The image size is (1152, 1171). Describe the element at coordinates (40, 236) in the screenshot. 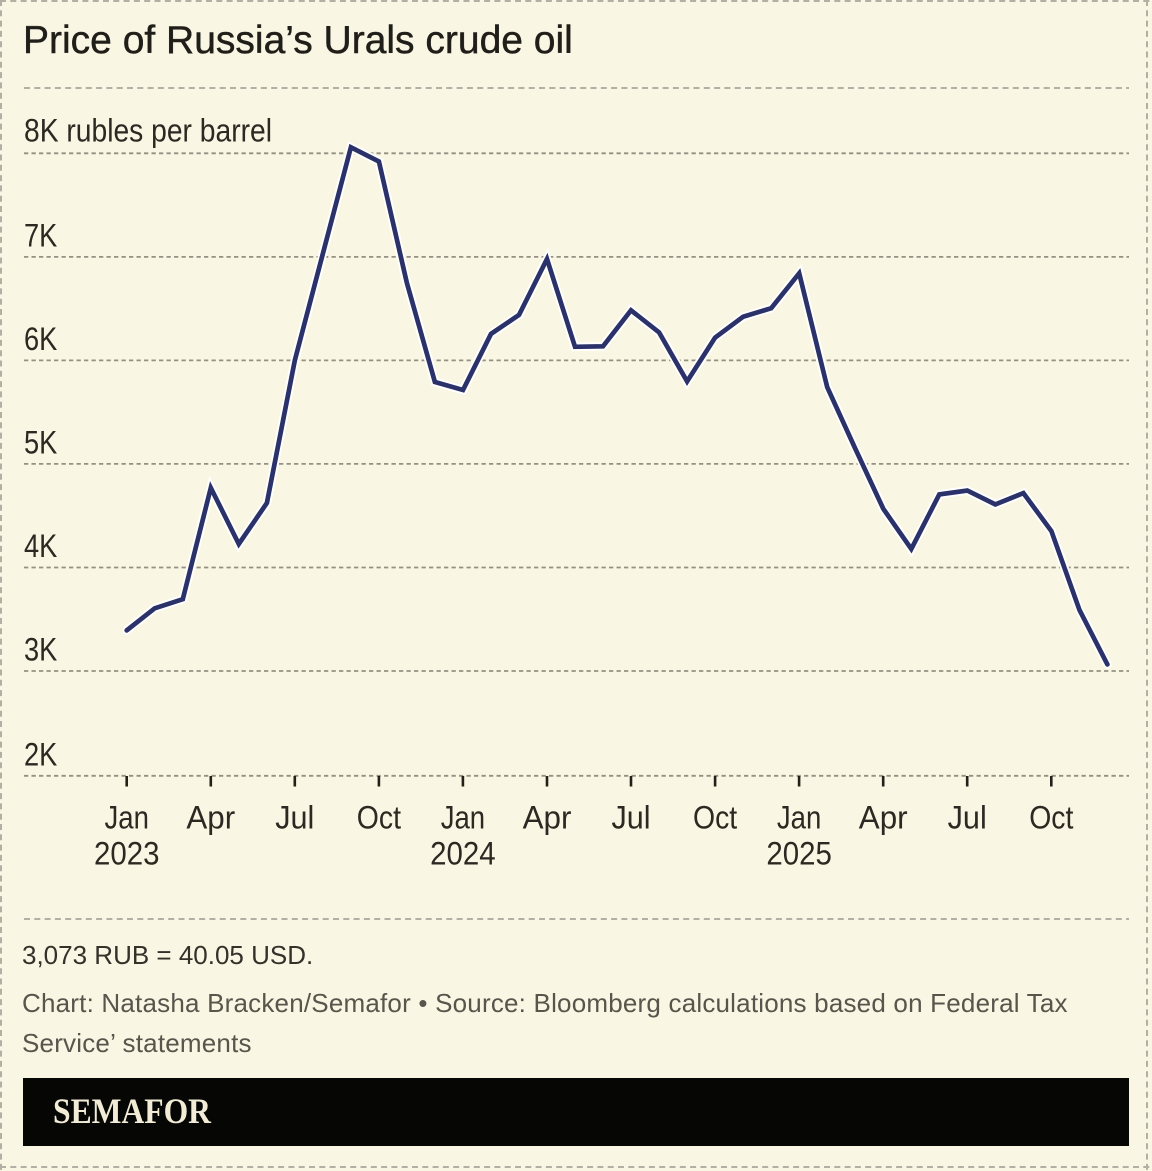

I see `svg-text: 7K` at that location.